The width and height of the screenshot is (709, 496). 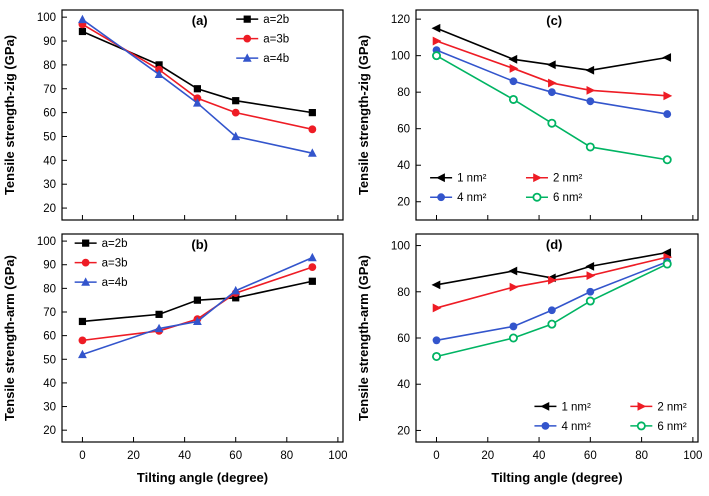 I want to click on y-tick-label: 50, so click(x=49, y=360).